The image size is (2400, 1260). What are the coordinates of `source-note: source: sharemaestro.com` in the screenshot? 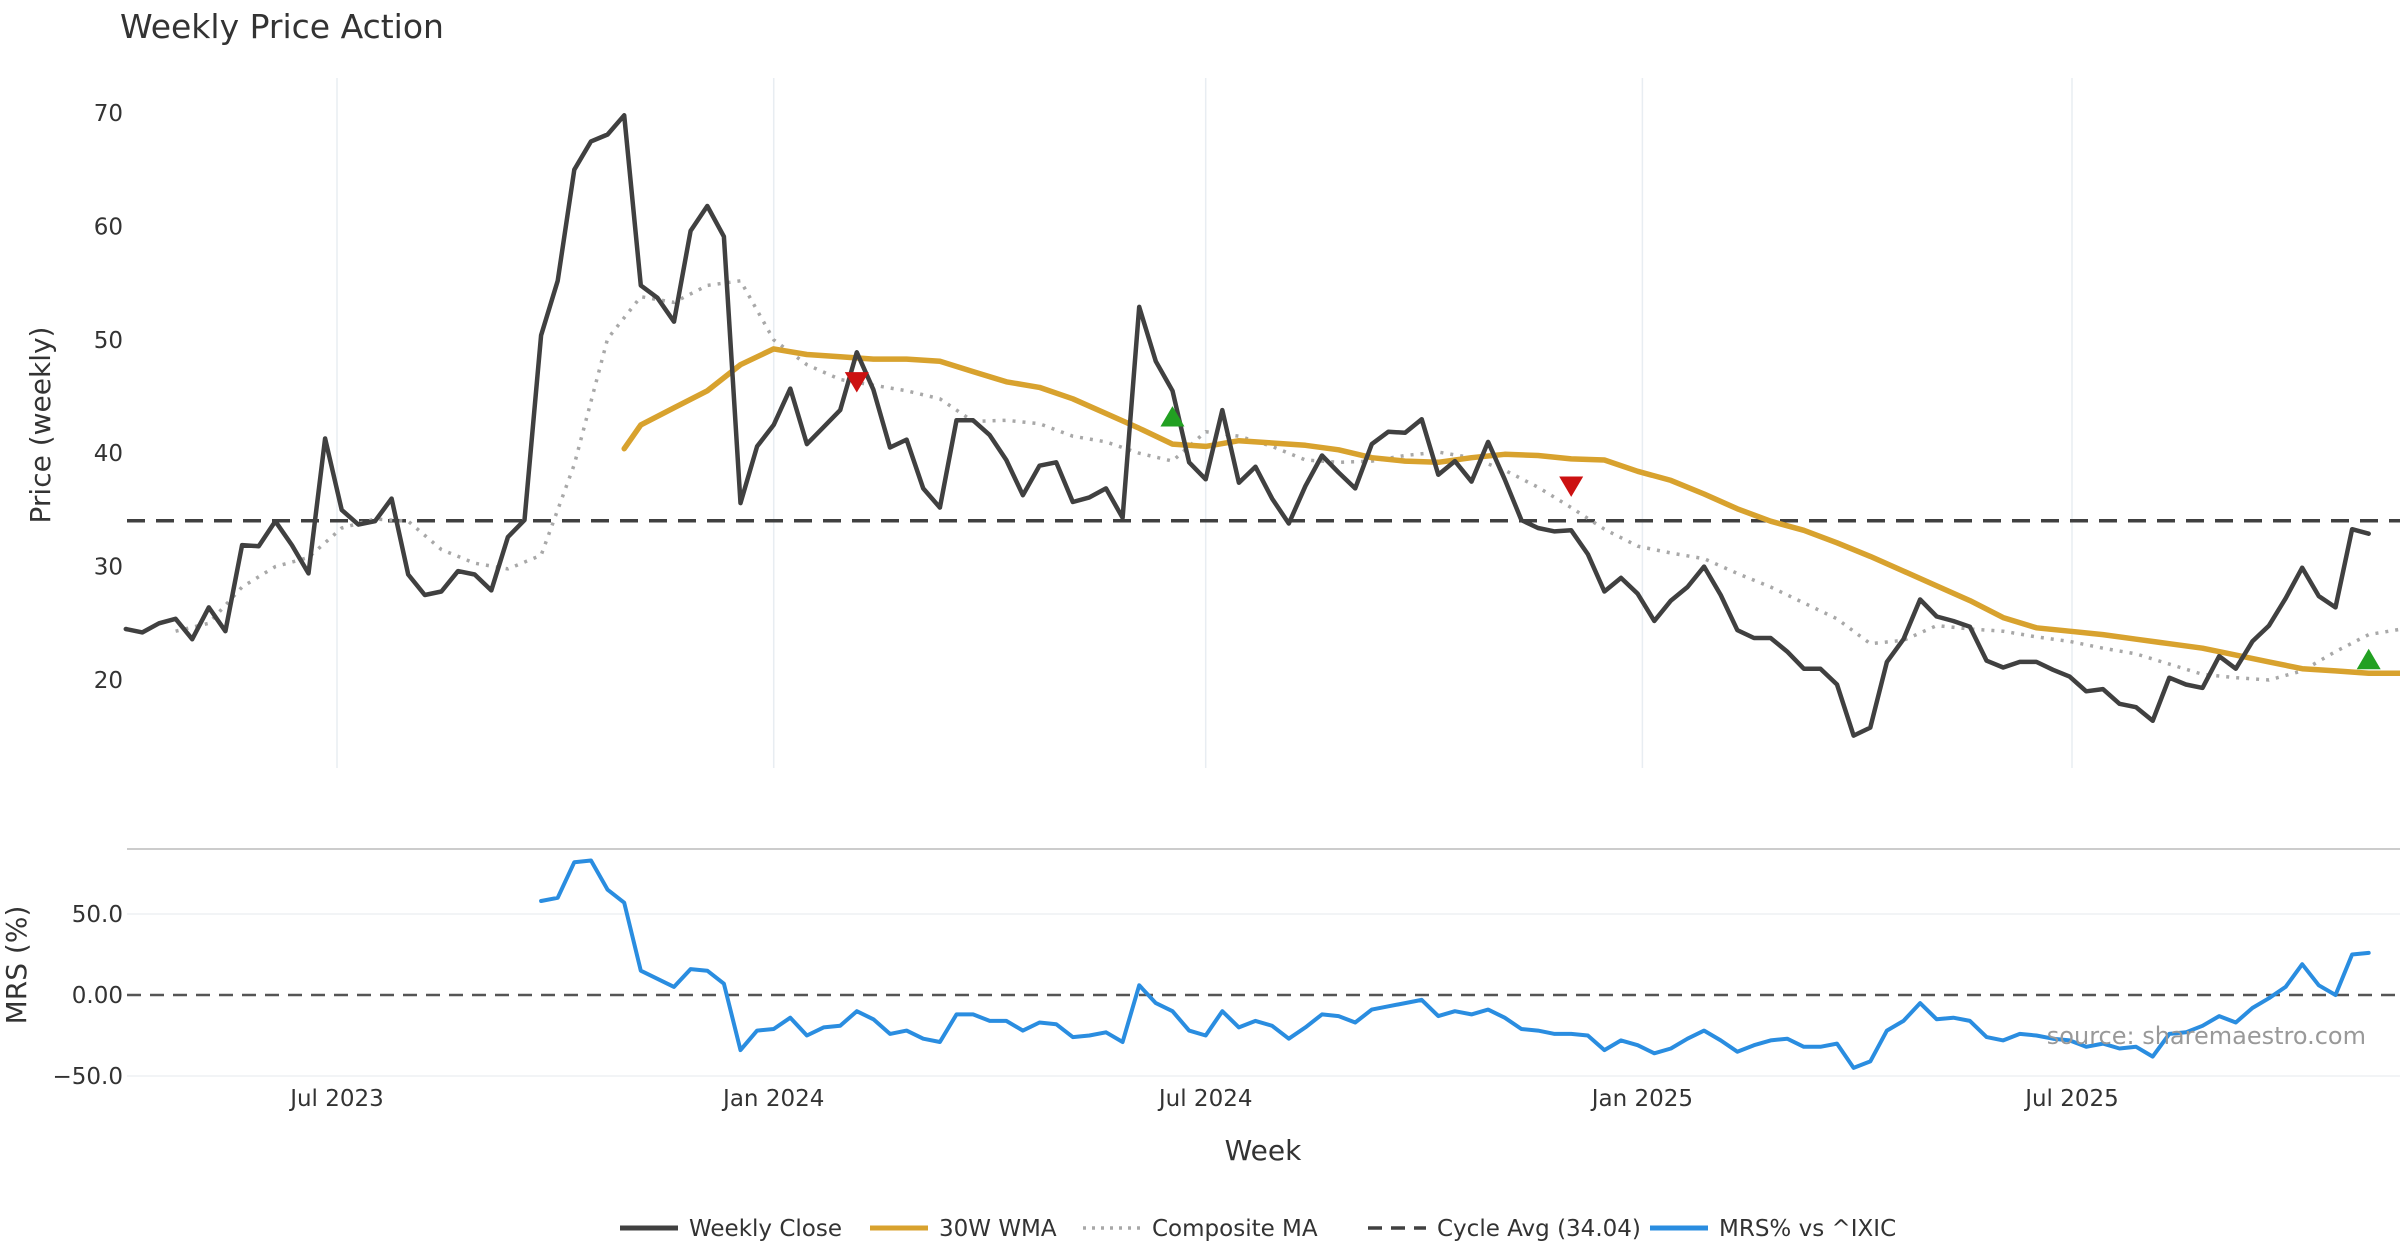 It's located at (2206, 1036).